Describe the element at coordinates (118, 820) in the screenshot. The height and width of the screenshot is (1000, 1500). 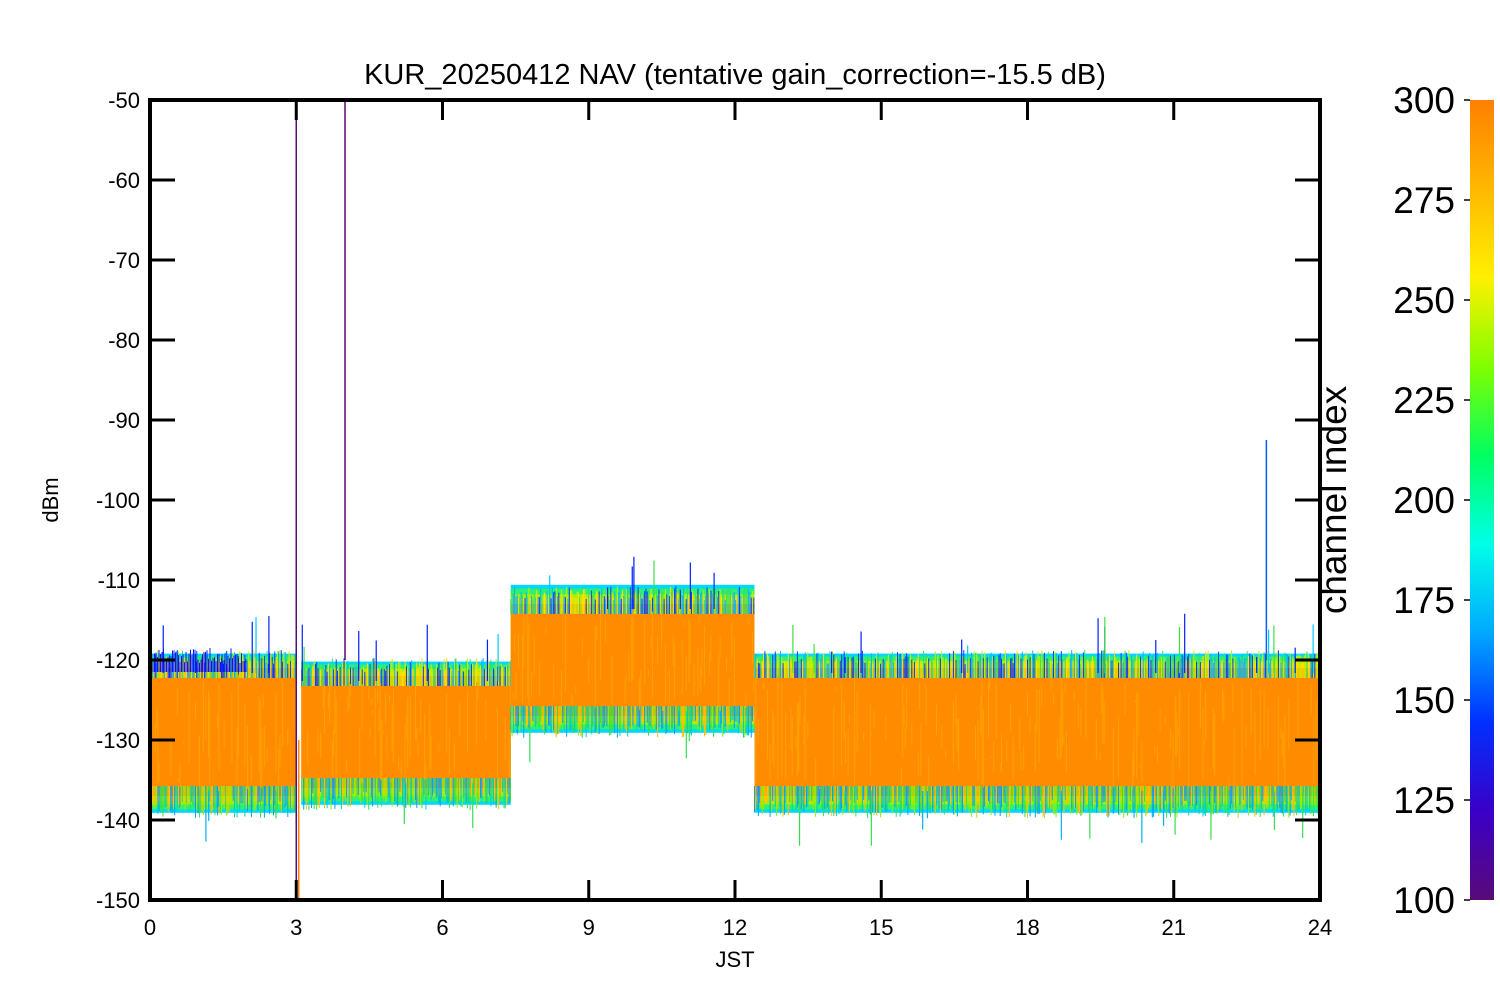
I see `y-tick-label: -140` at that location.